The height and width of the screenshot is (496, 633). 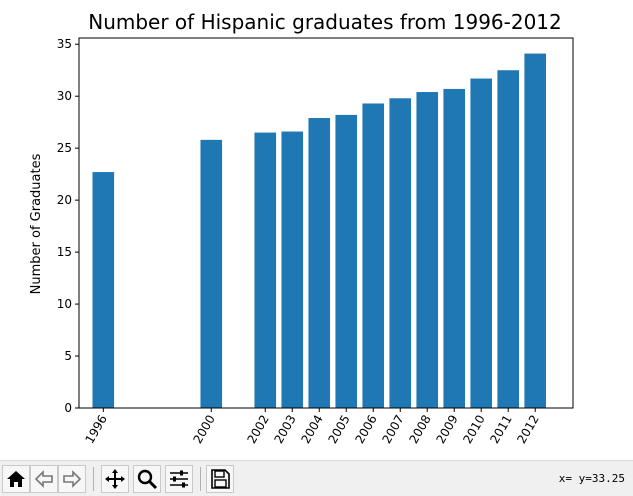 What do you see at coordinates (203, 429) in the screenshot?
I see `x-tick-label: 2000` at bounding box center [203, 429].